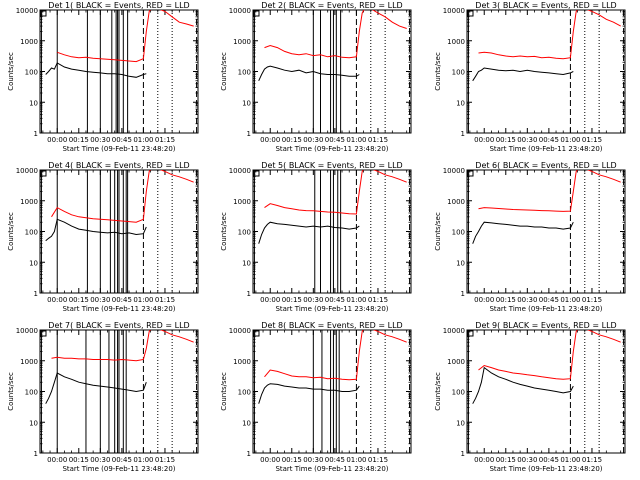 The width and height of the screenshot is (640, 480). Describe the element at coordinates (545, 325) in the screenshot. I see `panel-title: Det 9( BLACK = Events, RED = LLD` at that location.